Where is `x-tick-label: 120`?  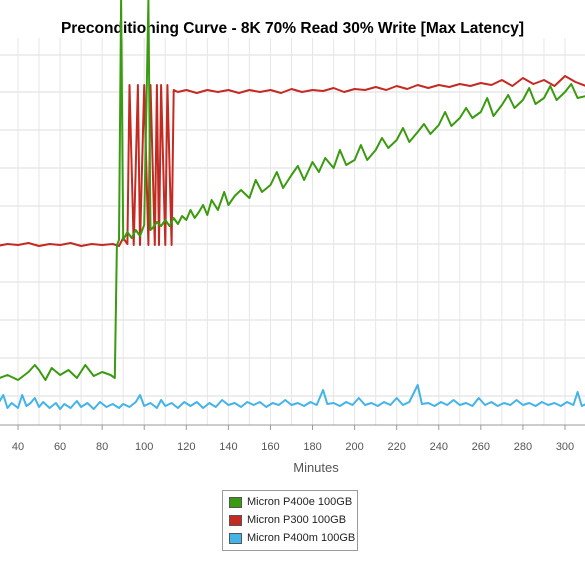
x-tick-label: 120 is located at coordinates (186, 447).